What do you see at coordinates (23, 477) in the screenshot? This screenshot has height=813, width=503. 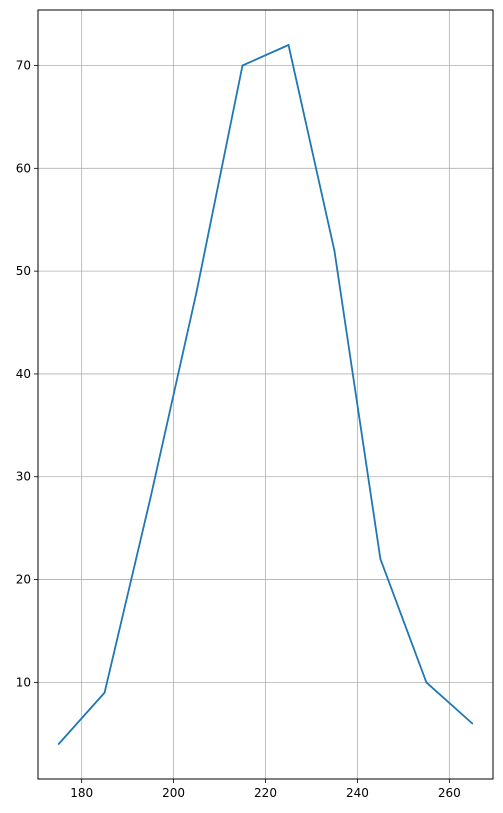 I see `y-tick-label: 30` at bounding box center [23, 477].